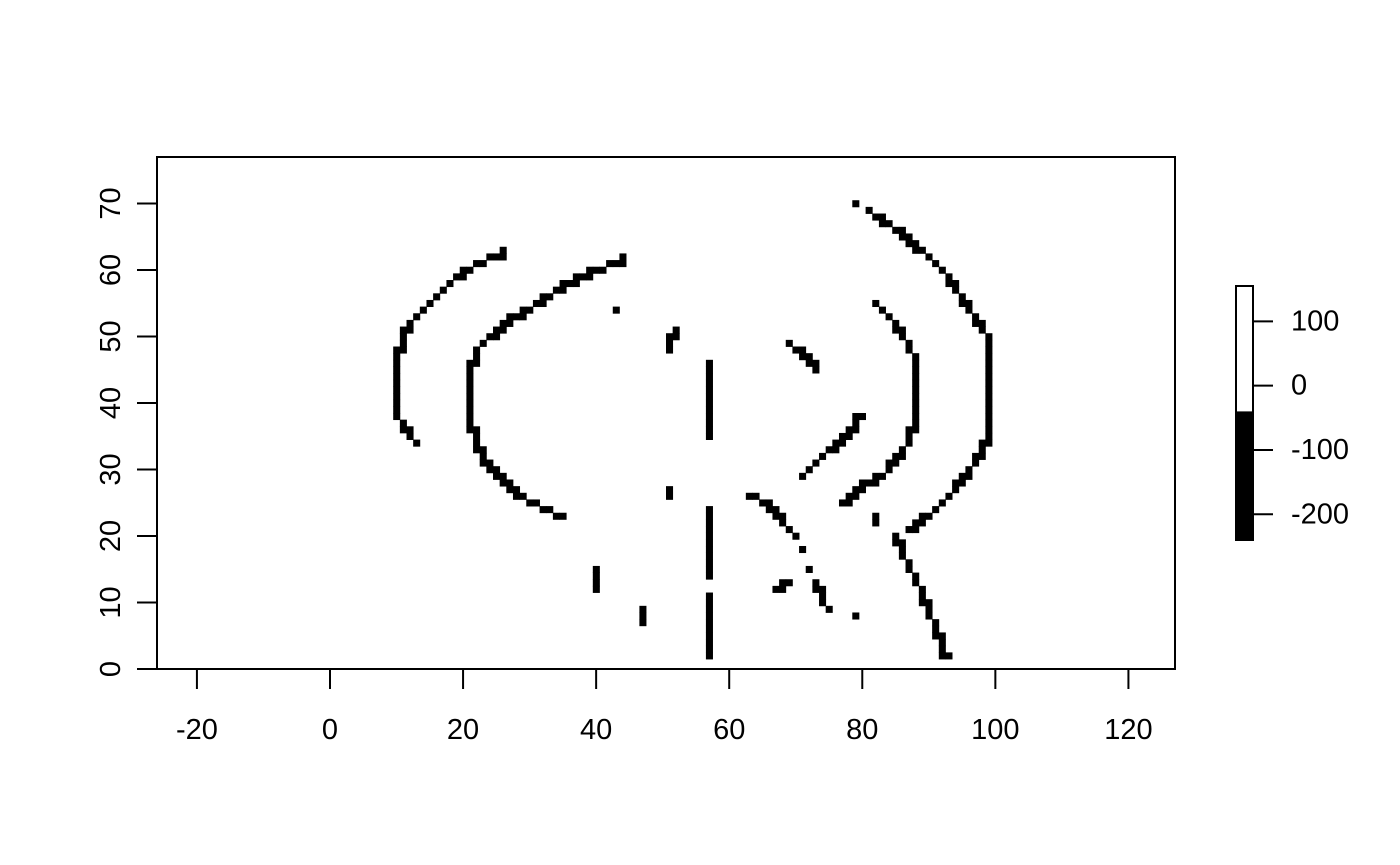  What do you see at coordinates (111, 602) in the screenshot?
I see `y-tick-label: 10` at bounding box center [111, 602].